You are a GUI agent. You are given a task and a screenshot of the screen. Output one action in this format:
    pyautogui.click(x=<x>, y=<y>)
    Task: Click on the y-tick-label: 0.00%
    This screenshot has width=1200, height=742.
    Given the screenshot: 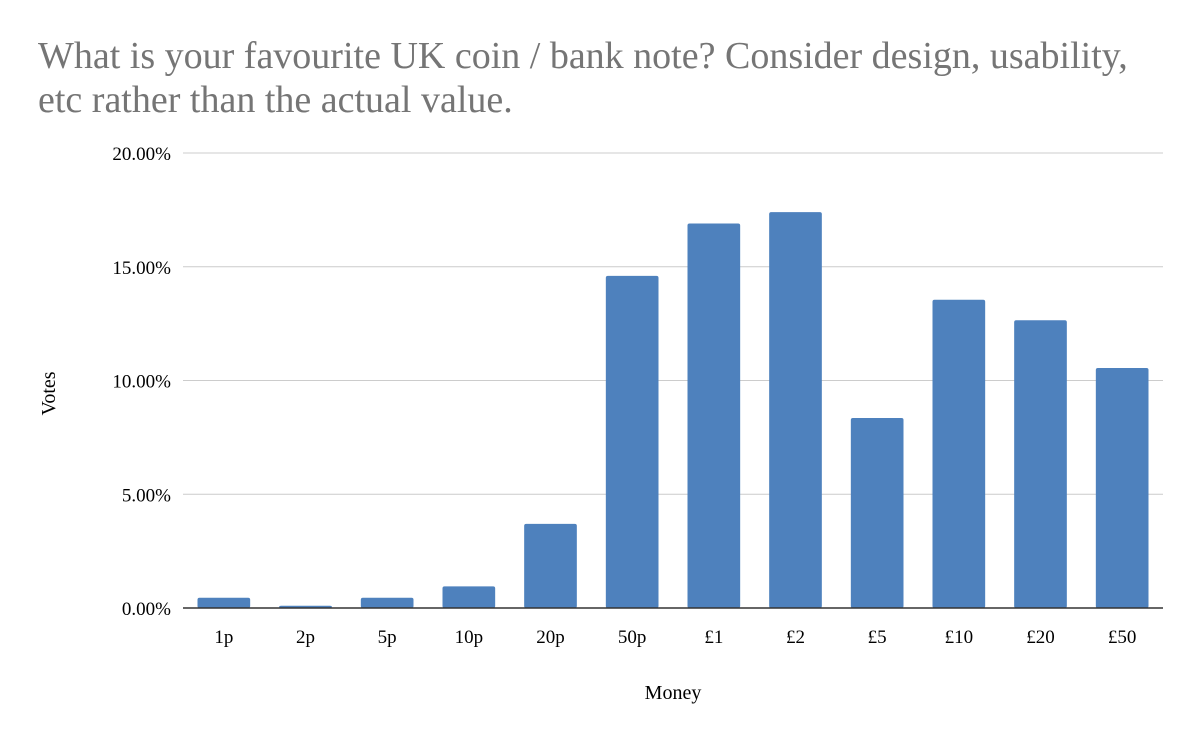 What is the action you would take?
    pyautogui.click(x=146, y=609)
    